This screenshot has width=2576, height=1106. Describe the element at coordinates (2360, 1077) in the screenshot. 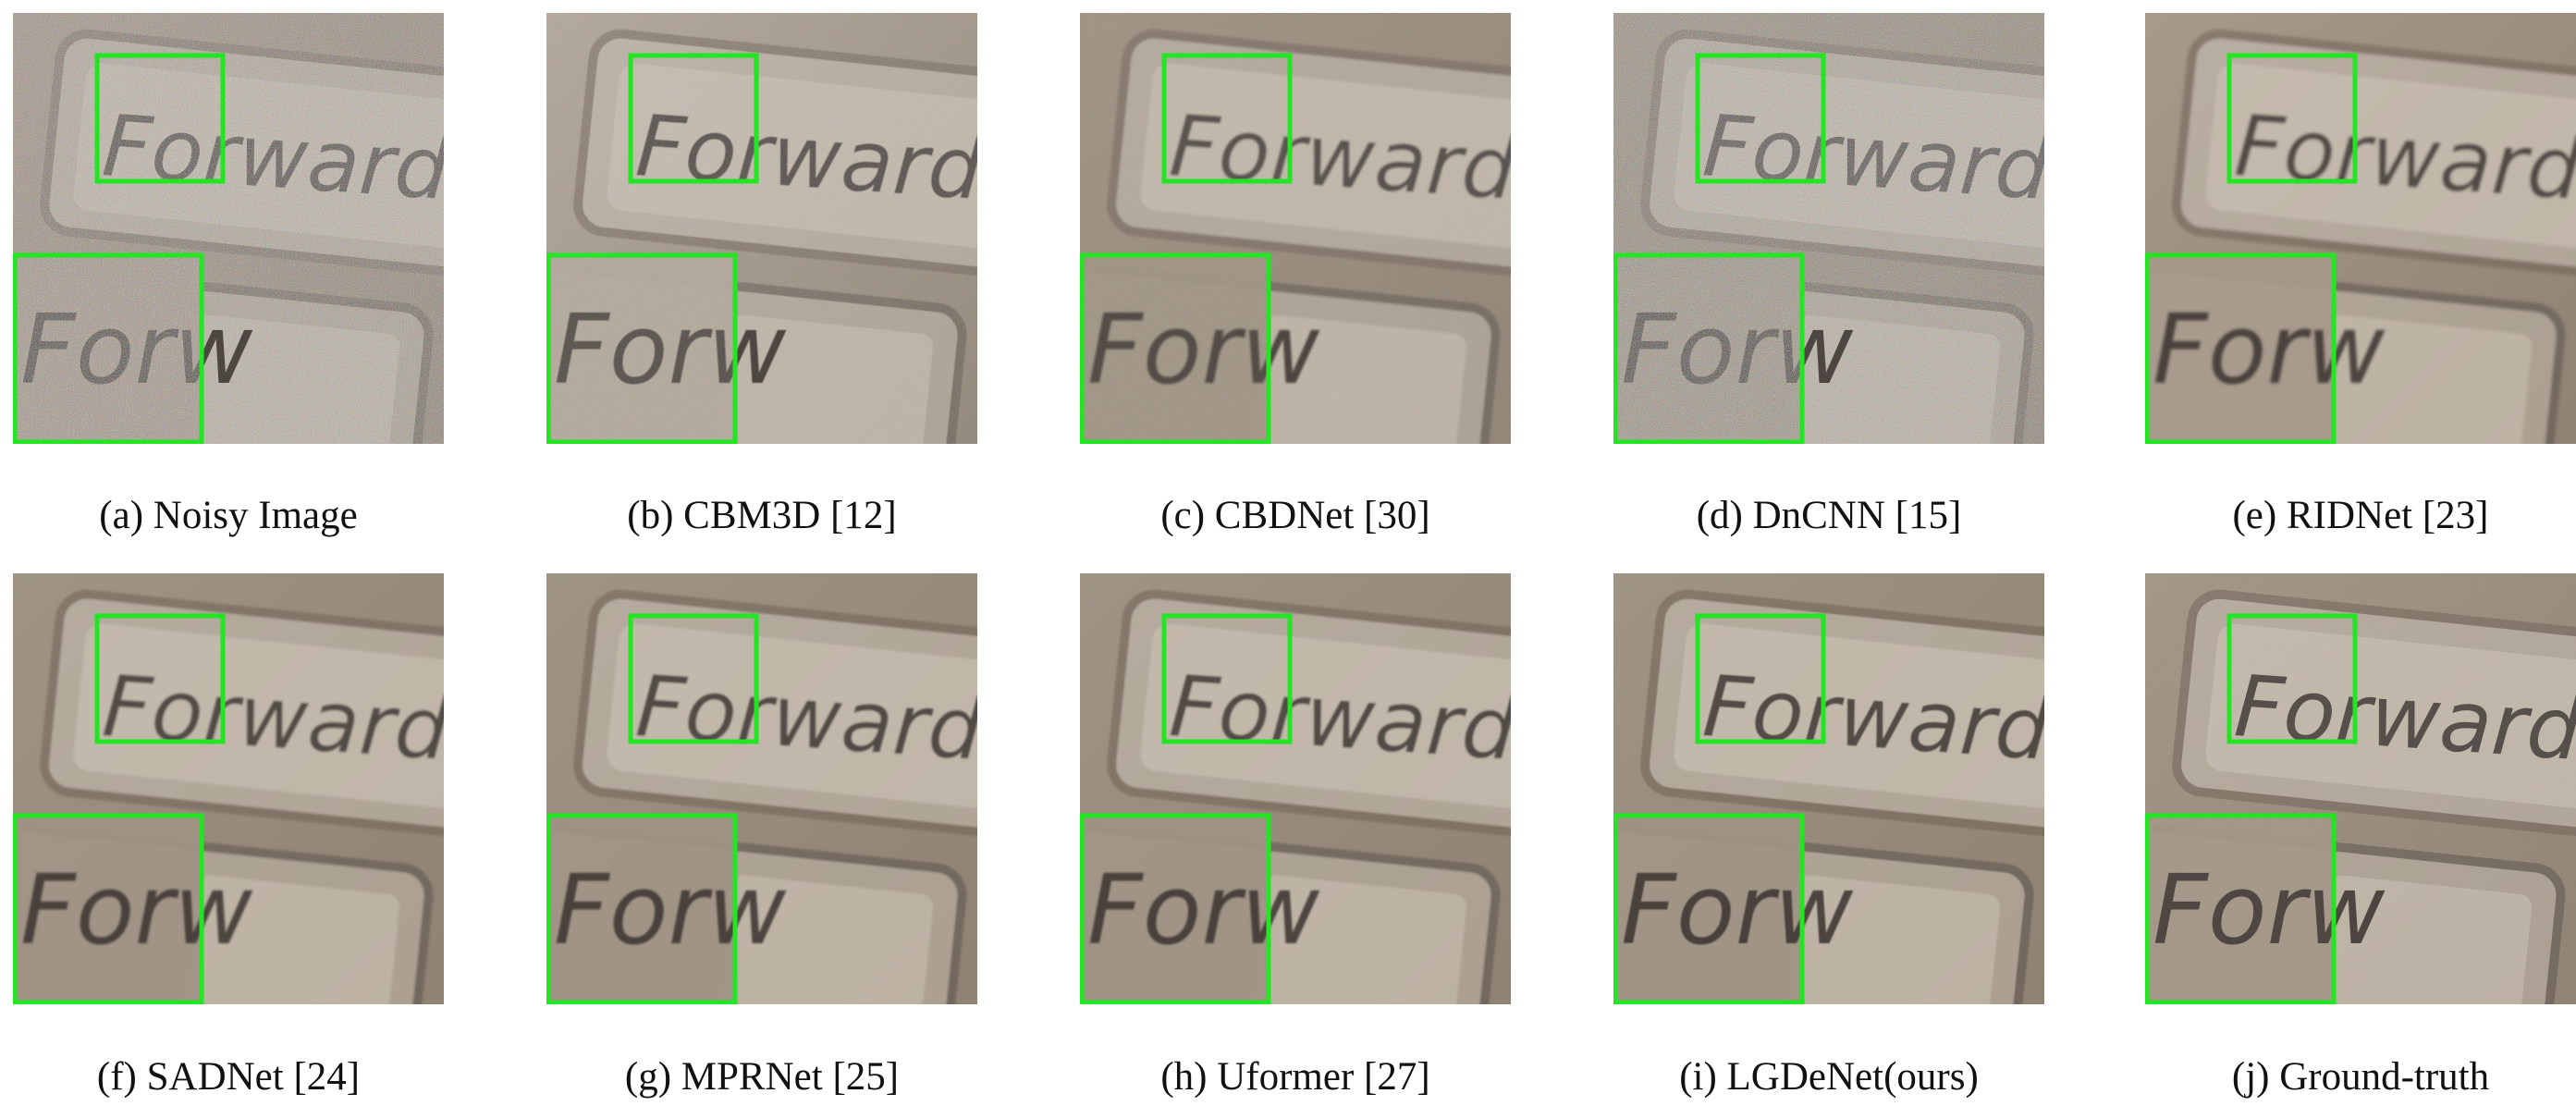

I see `caption-j: (j) Ground-truth` at that location.